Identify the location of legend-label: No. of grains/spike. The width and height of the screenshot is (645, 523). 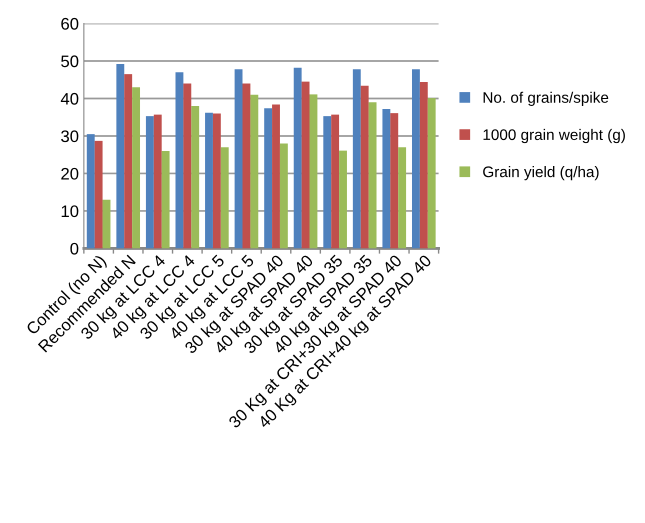
(546, 99).